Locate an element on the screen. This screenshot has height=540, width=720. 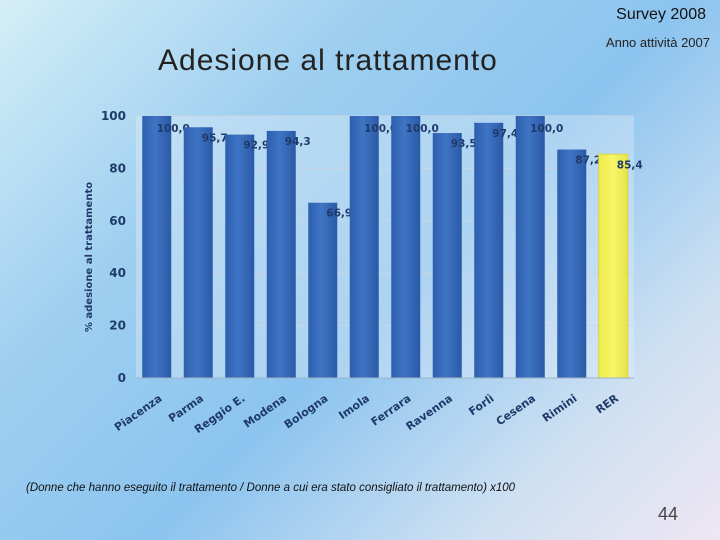
bar-value-label: 94,3 is located at coordinates (298, 142).